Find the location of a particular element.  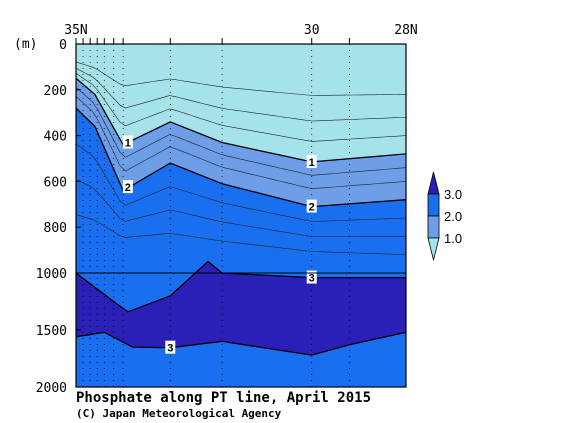

y-tick-label: 1500 is located at coordinates (51, 331).